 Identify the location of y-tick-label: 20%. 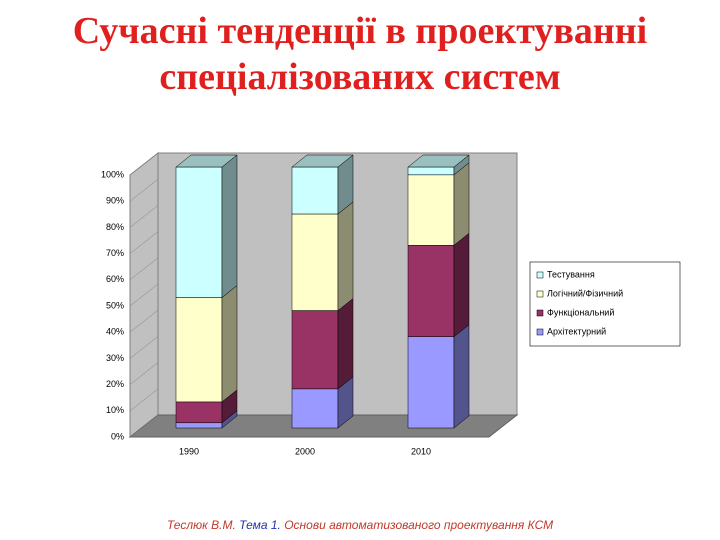
(115, 384).